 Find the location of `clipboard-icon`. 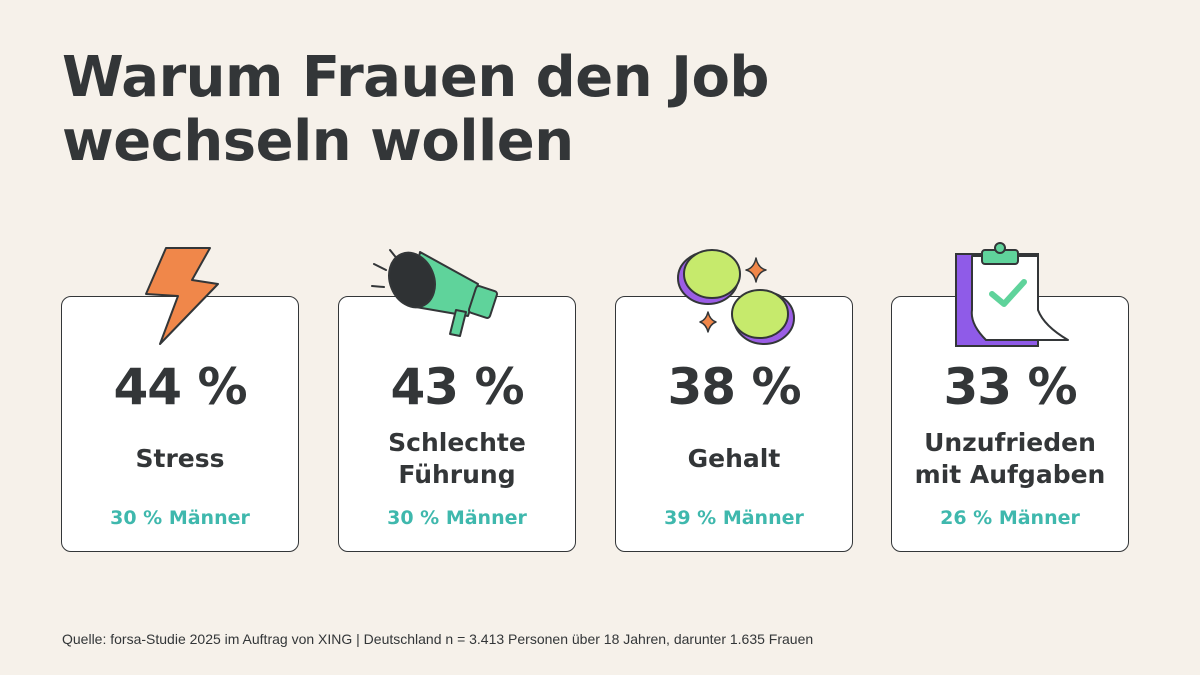

clipboard-icon is located at coordinates (1012, 294).